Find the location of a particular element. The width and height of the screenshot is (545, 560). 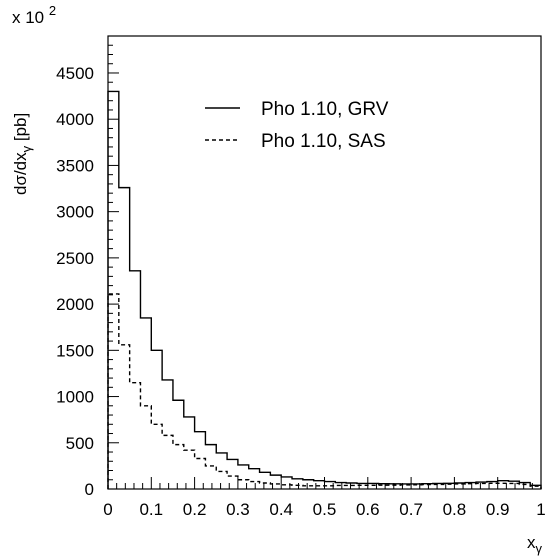

y-axis-title: dσ/dxγ [pb] is located at coordinates (22, 154).